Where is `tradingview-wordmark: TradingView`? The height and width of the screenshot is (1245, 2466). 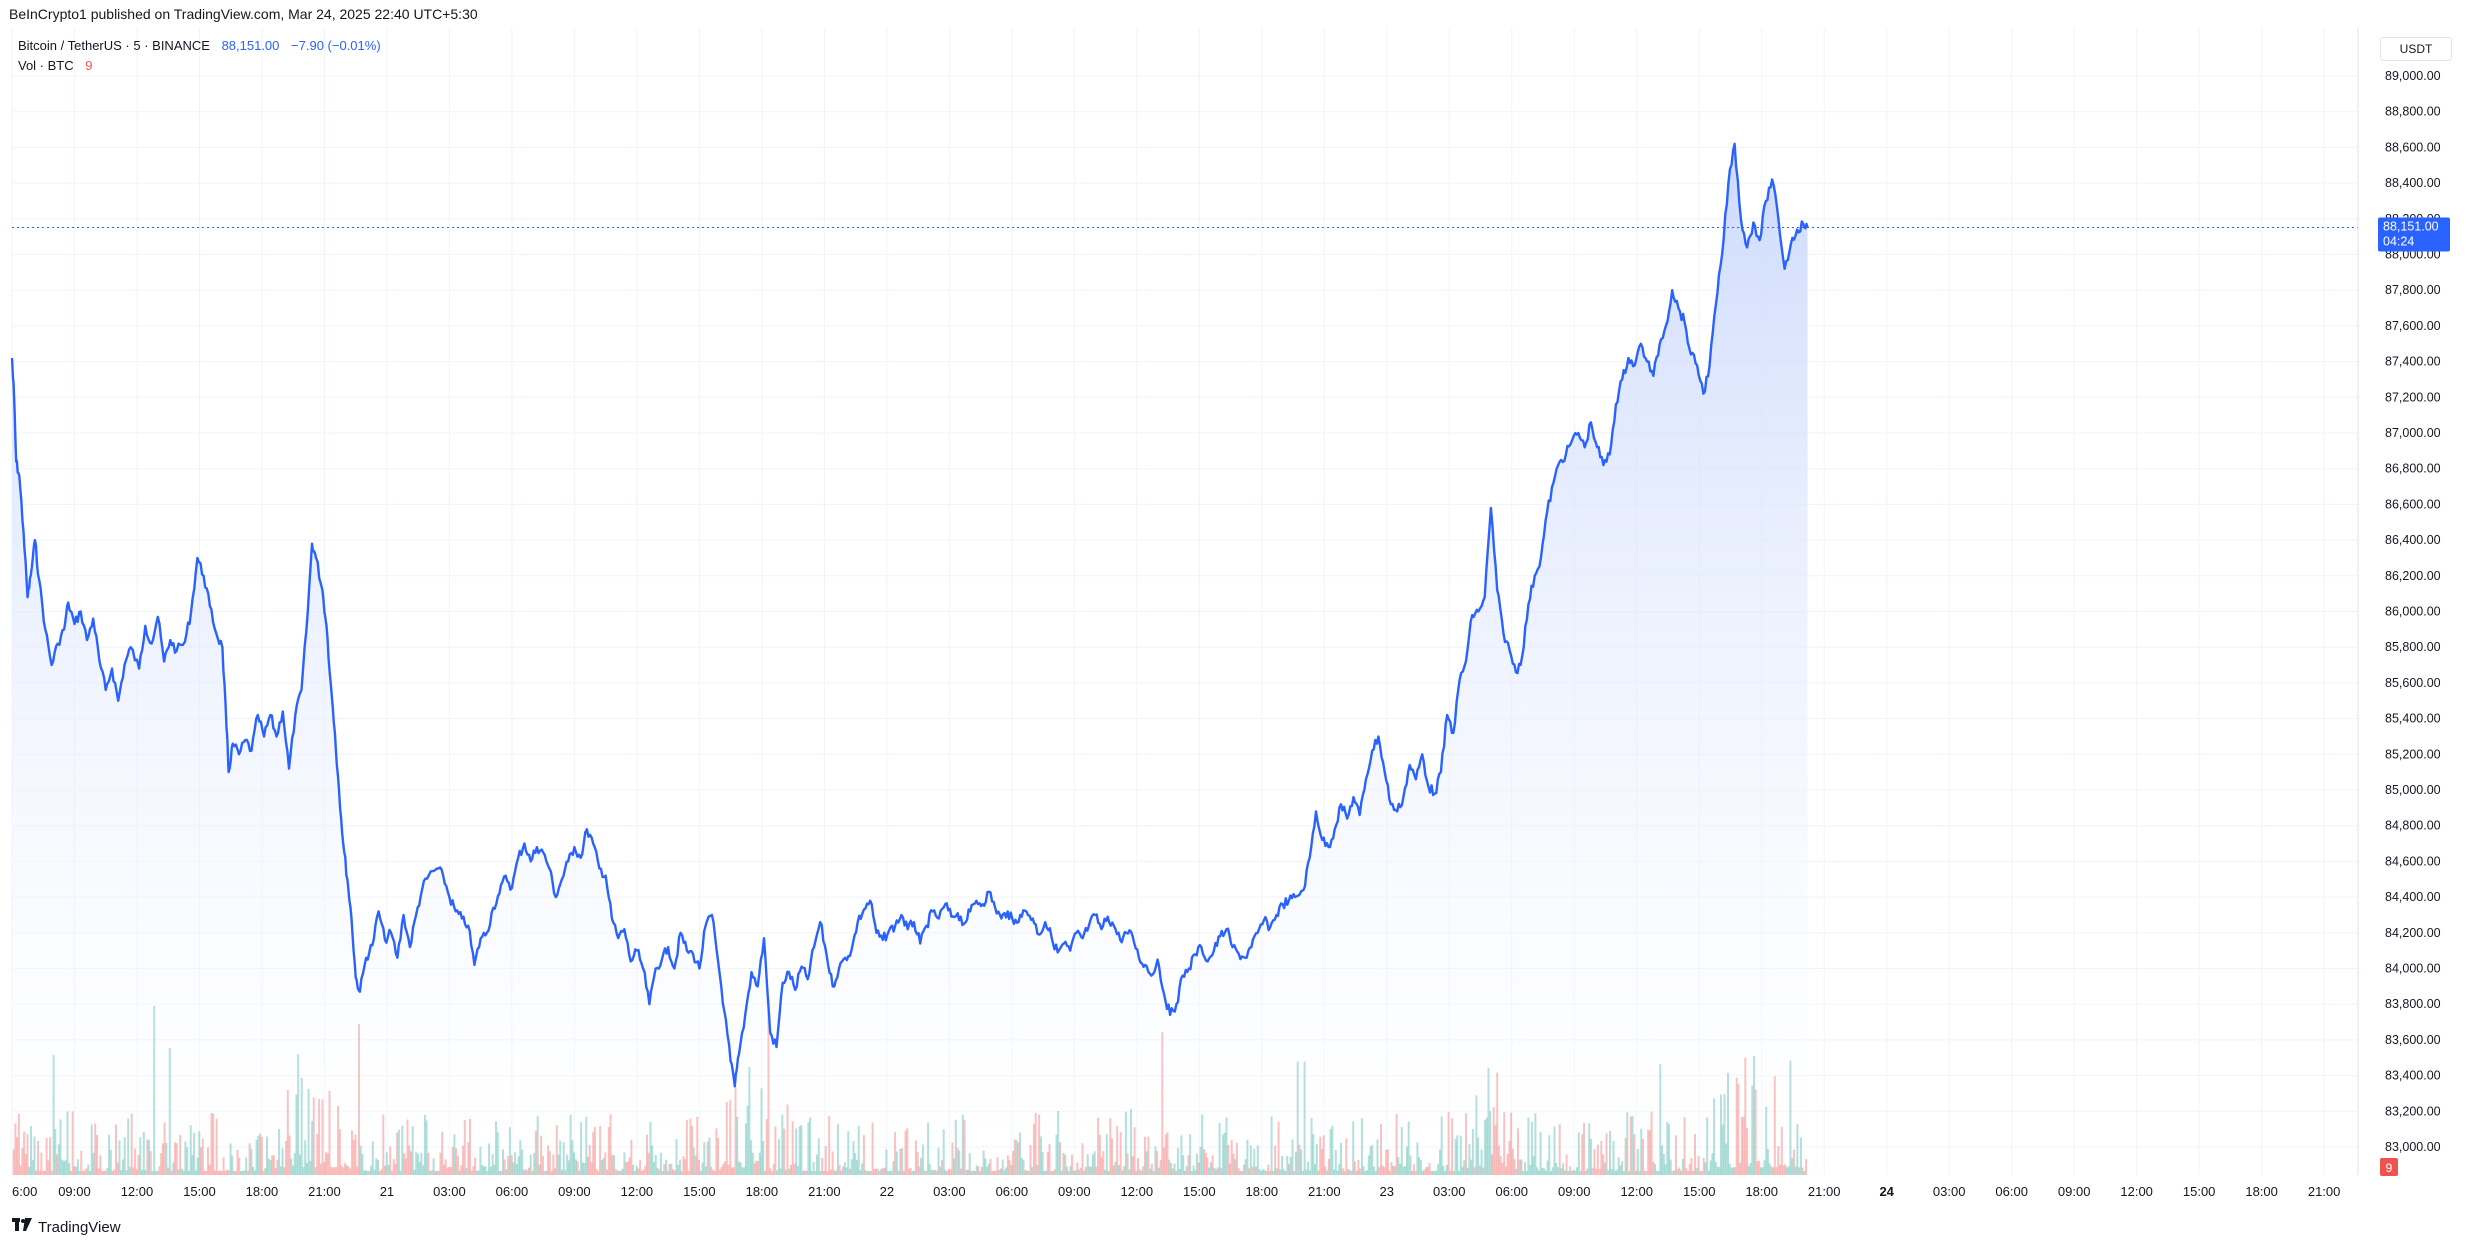
tradingview-wordmark: TradingView is located at coordinates (79, 1227).